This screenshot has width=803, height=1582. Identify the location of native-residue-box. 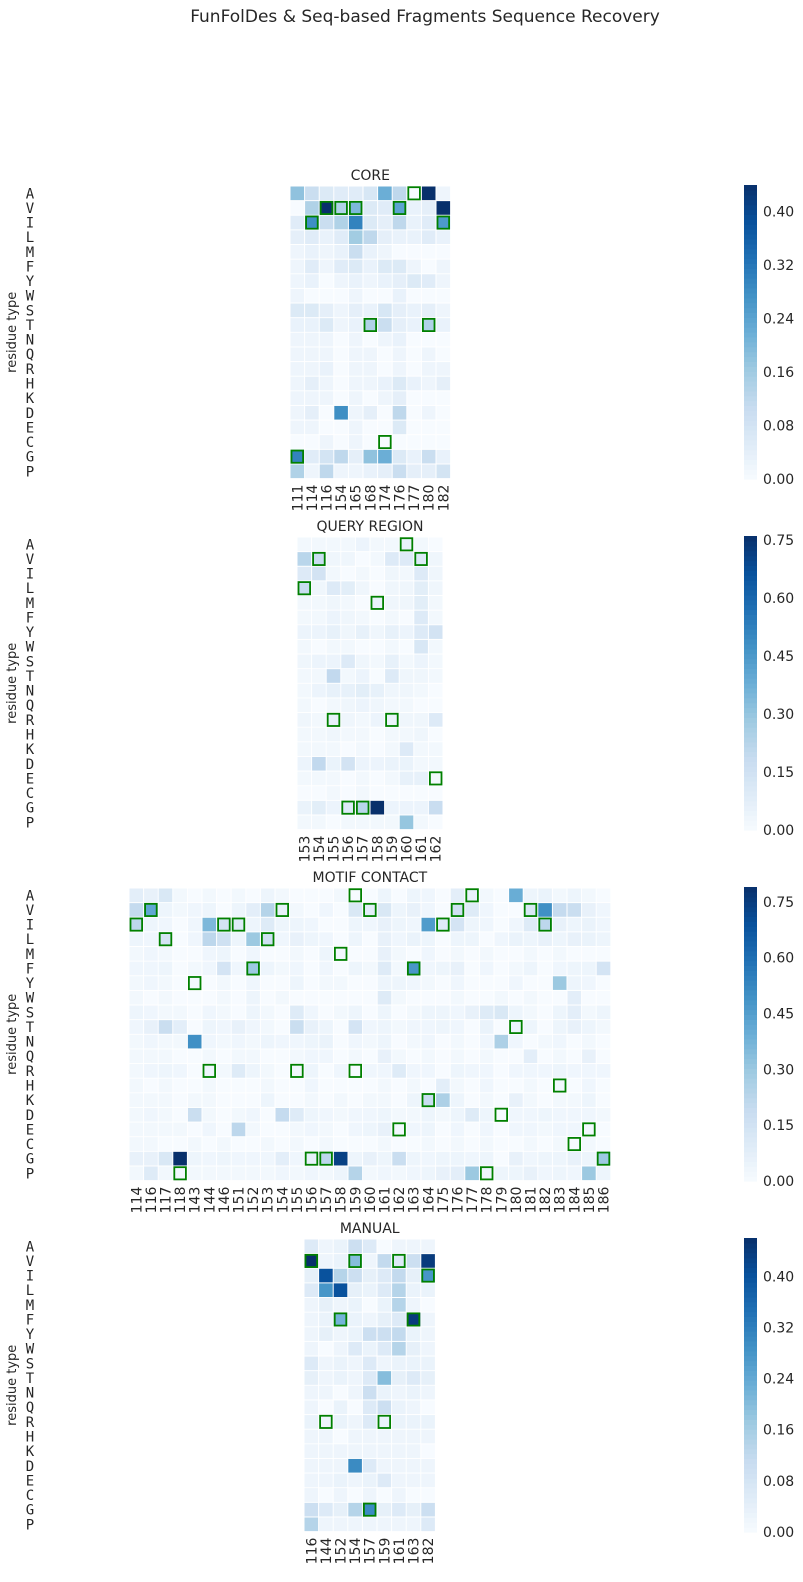
(136, 924).